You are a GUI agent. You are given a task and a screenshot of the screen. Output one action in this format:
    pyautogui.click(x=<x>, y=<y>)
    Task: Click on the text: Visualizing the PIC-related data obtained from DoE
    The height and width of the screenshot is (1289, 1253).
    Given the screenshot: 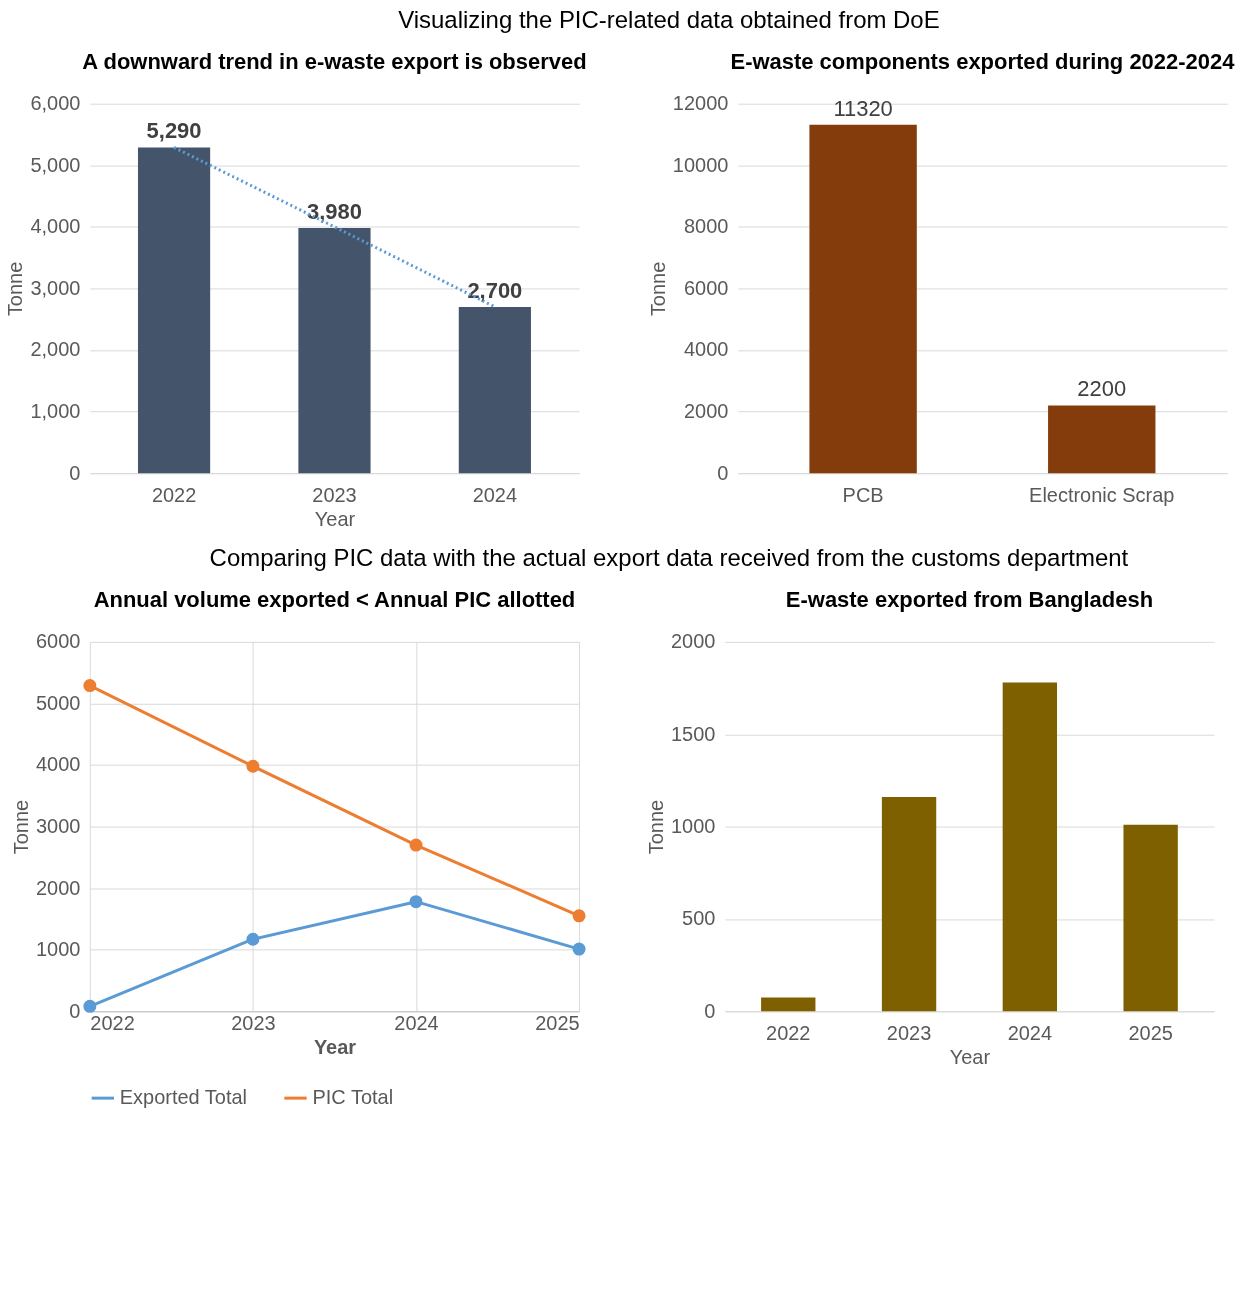 What is the action you would take?
    pyautogui.click(x=669, y=19)
    